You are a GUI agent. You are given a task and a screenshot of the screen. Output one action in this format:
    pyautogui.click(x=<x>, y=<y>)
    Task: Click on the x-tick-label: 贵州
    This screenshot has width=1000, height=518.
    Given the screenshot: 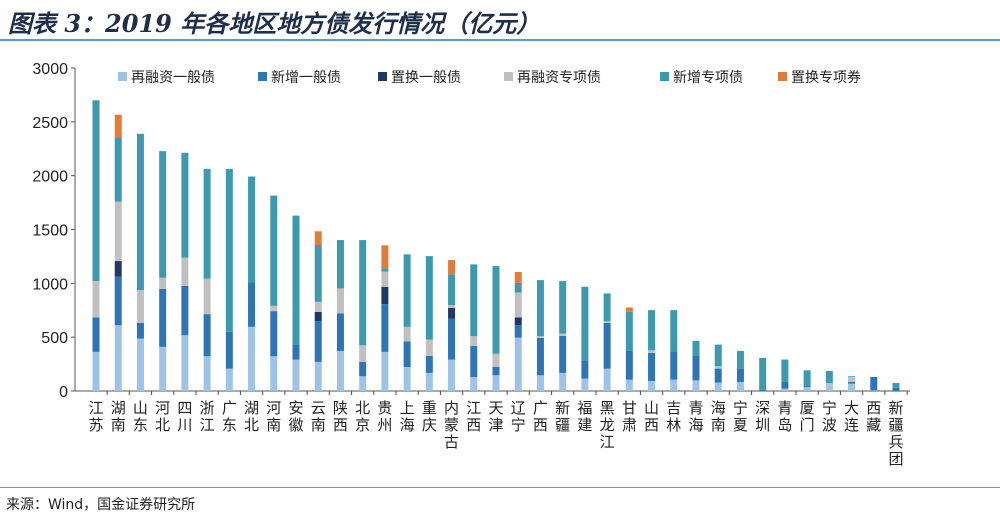 What is the action you would take?
    pyautogui.click(x=384, y=416)
    